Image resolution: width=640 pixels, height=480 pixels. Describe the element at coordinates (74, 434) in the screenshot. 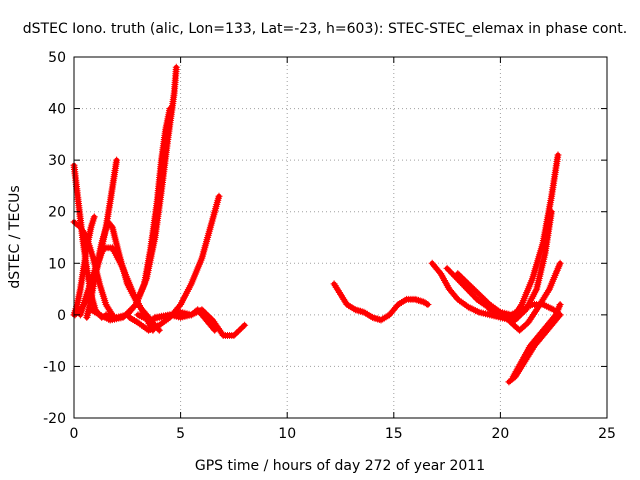

I see `x-tick-label: 0` at that location.